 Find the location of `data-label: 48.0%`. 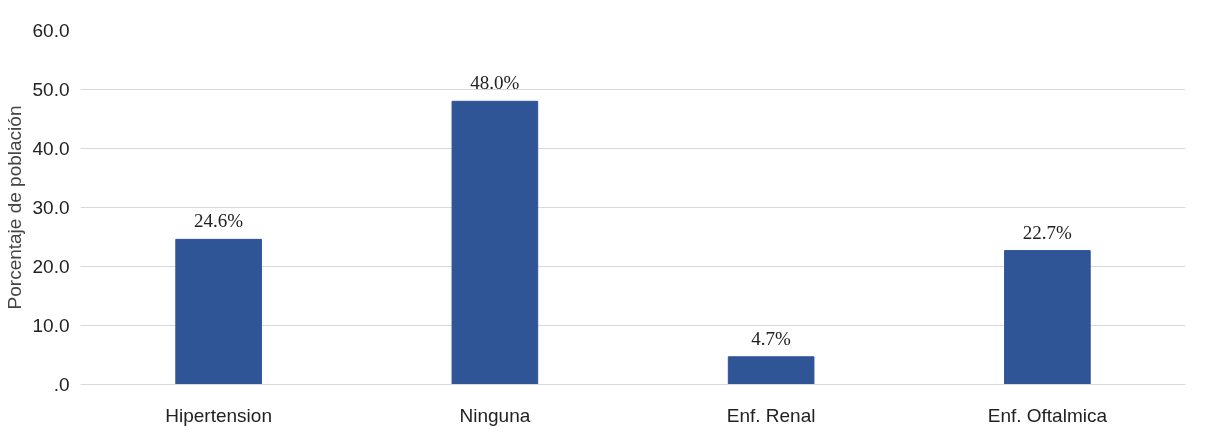

data-label: 48.0% is located at coordinates (495, 83).